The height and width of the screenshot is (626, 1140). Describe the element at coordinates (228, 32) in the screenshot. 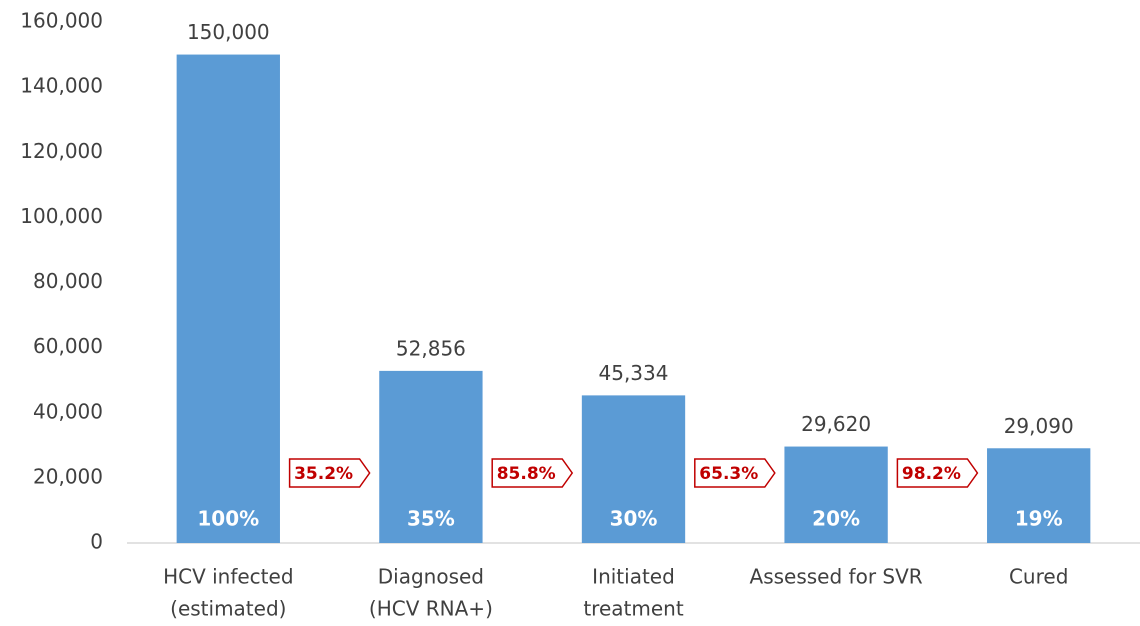

I see `value-label: 150,000` at that location.